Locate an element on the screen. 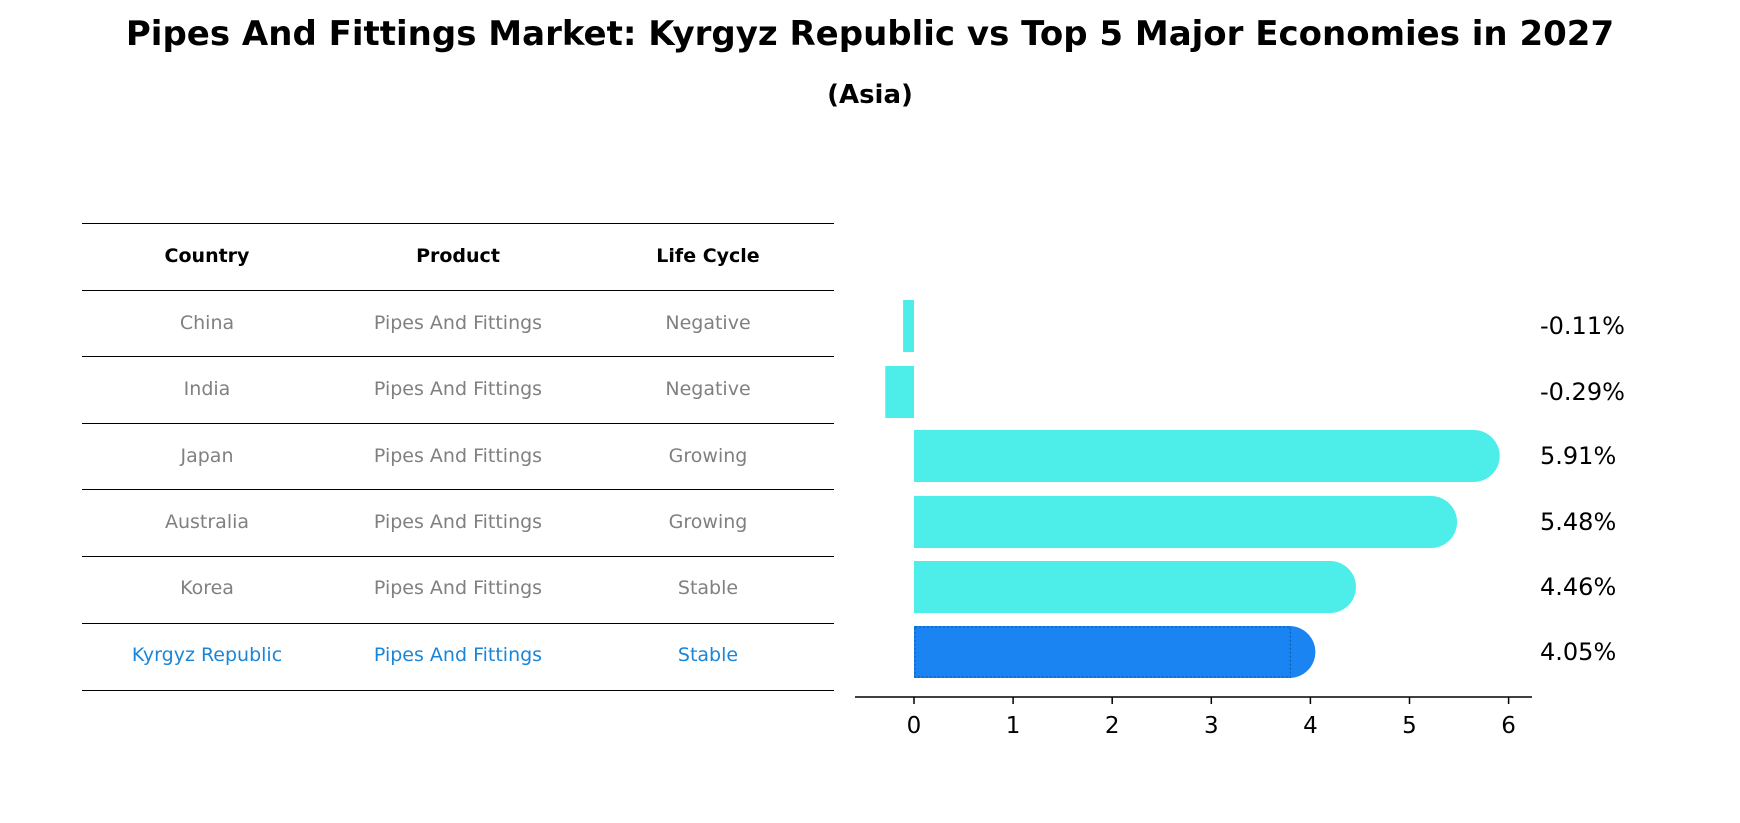 The image size is (1740, 823). bar-value-label: 4.05% is located at coordinates (1578, 652).